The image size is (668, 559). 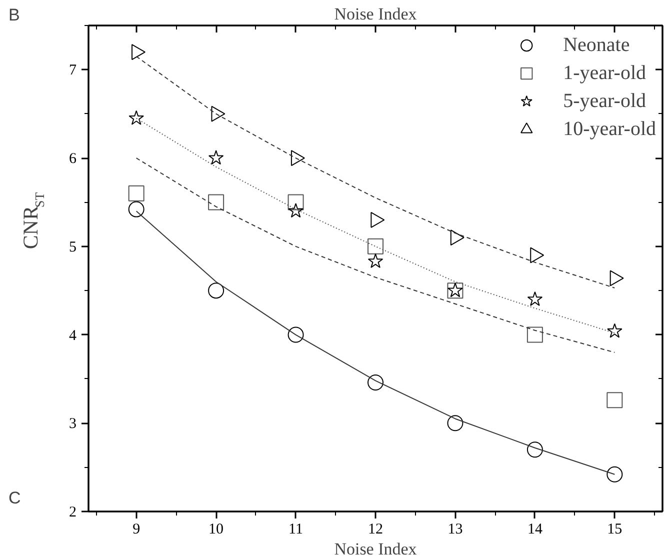 What do you see at coordinates (596, 45) in the screenshot?
I see `legend-label: Neonate` at bounding box center [596, 45].